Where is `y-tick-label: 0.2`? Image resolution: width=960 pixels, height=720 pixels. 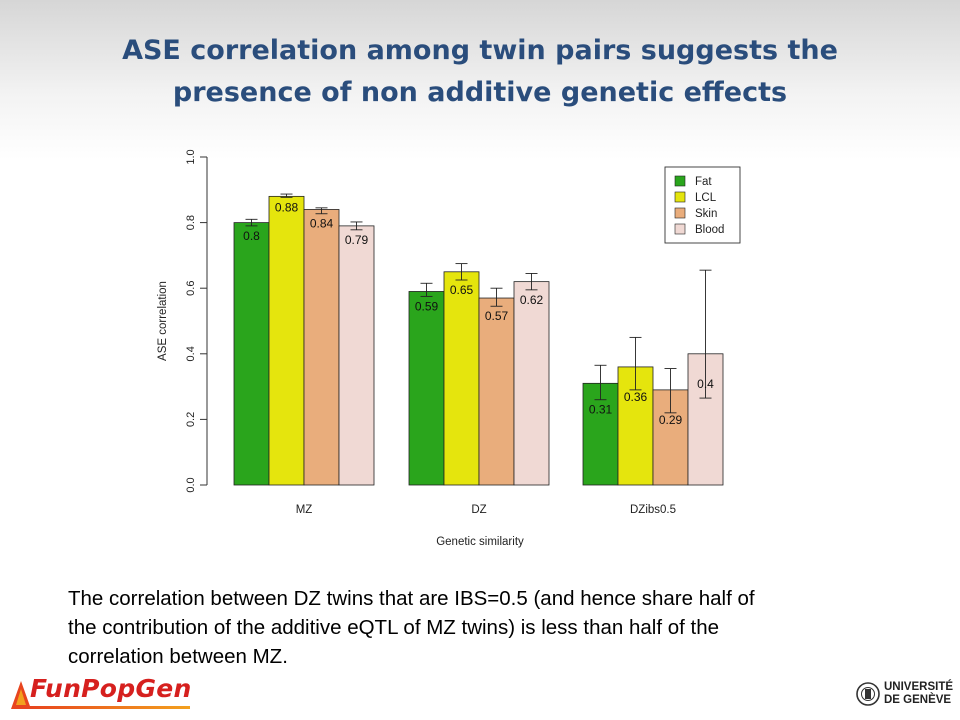
y-tick-label: 0.2 is located at coordinates (191, 419).